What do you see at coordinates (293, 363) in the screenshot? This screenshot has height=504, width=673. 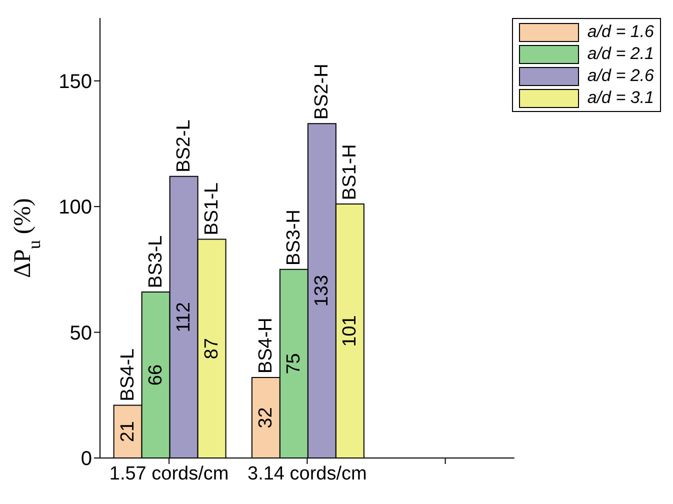 I see `data-label: 75` at bounding box center [293, 363].